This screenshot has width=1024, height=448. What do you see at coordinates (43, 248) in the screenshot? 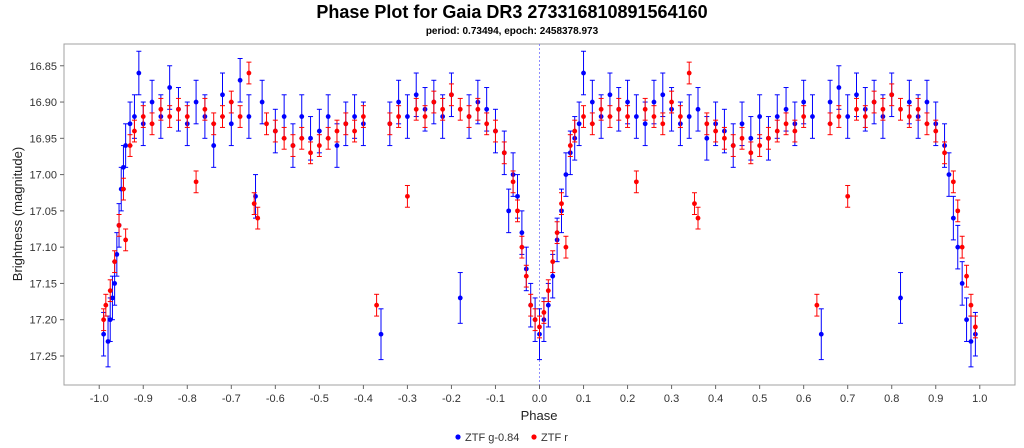
I see `y-tick-label: 17.10` at bounding box center [43, 248].